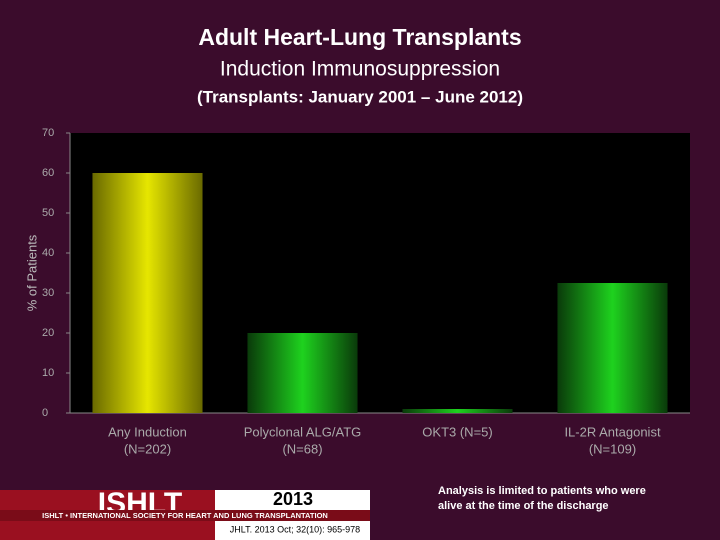 The height and width of the screenshot is (540, 720). Describe the element at coordinates (147, 448) in the screenshot. I see `x-tick-label: (N=202)` at that location.